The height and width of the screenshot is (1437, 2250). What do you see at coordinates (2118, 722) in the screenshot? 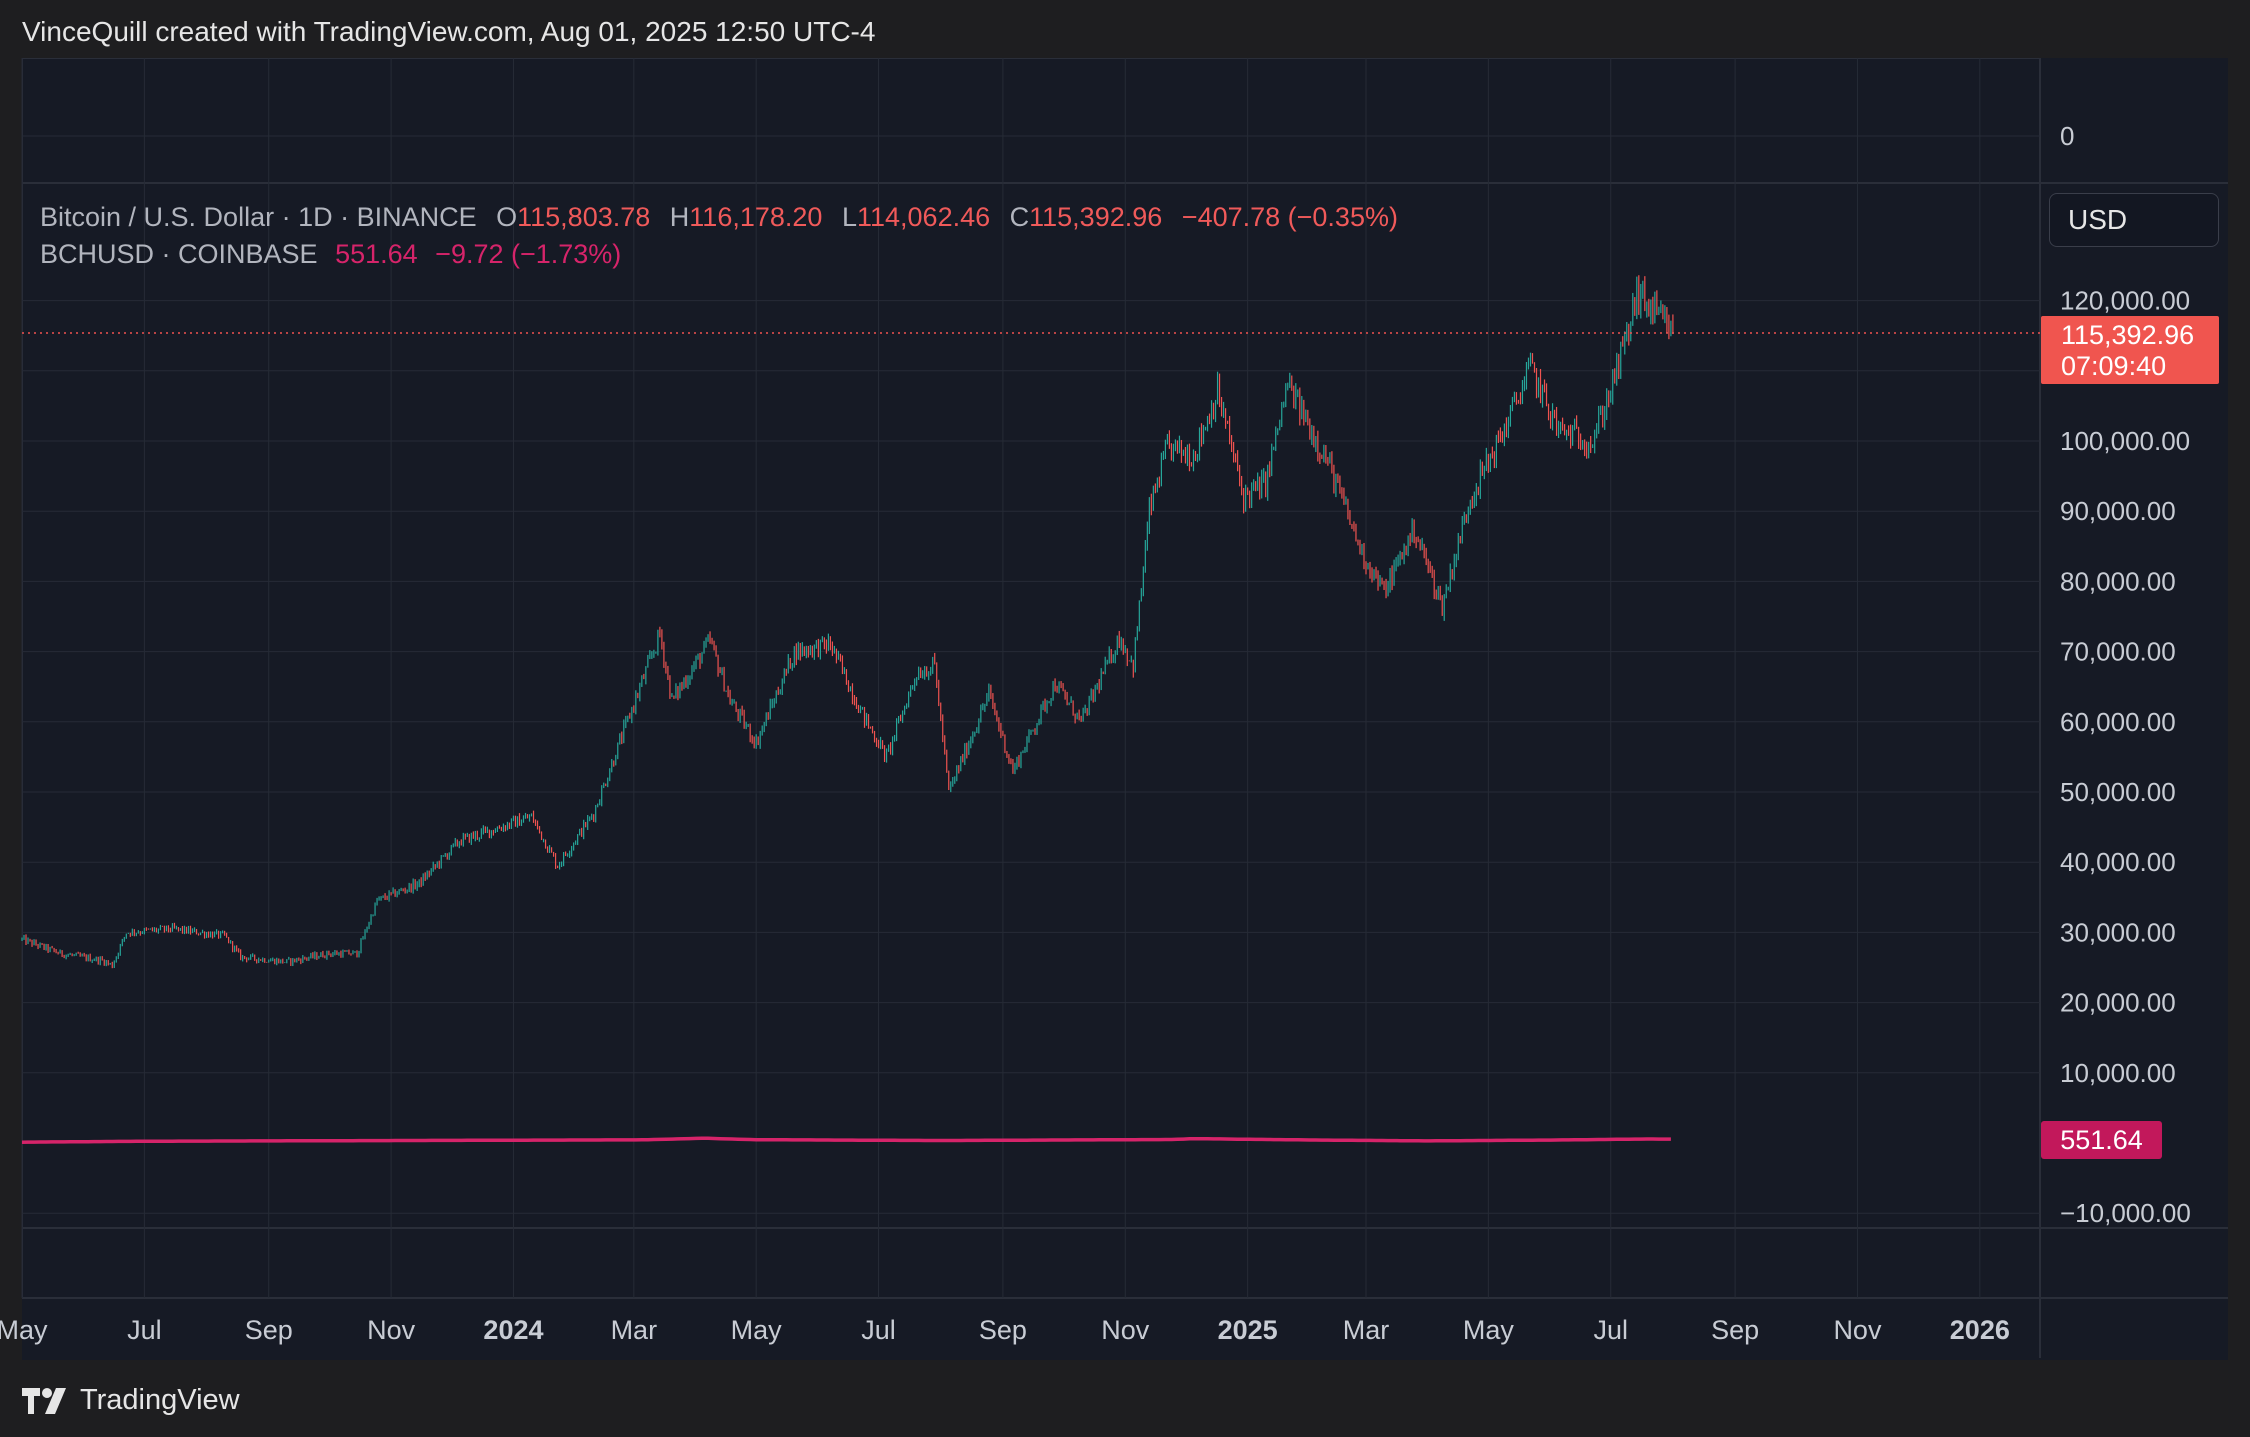
I see `y-tick-label: 60,000.00` at bounding box center [2118, 722].